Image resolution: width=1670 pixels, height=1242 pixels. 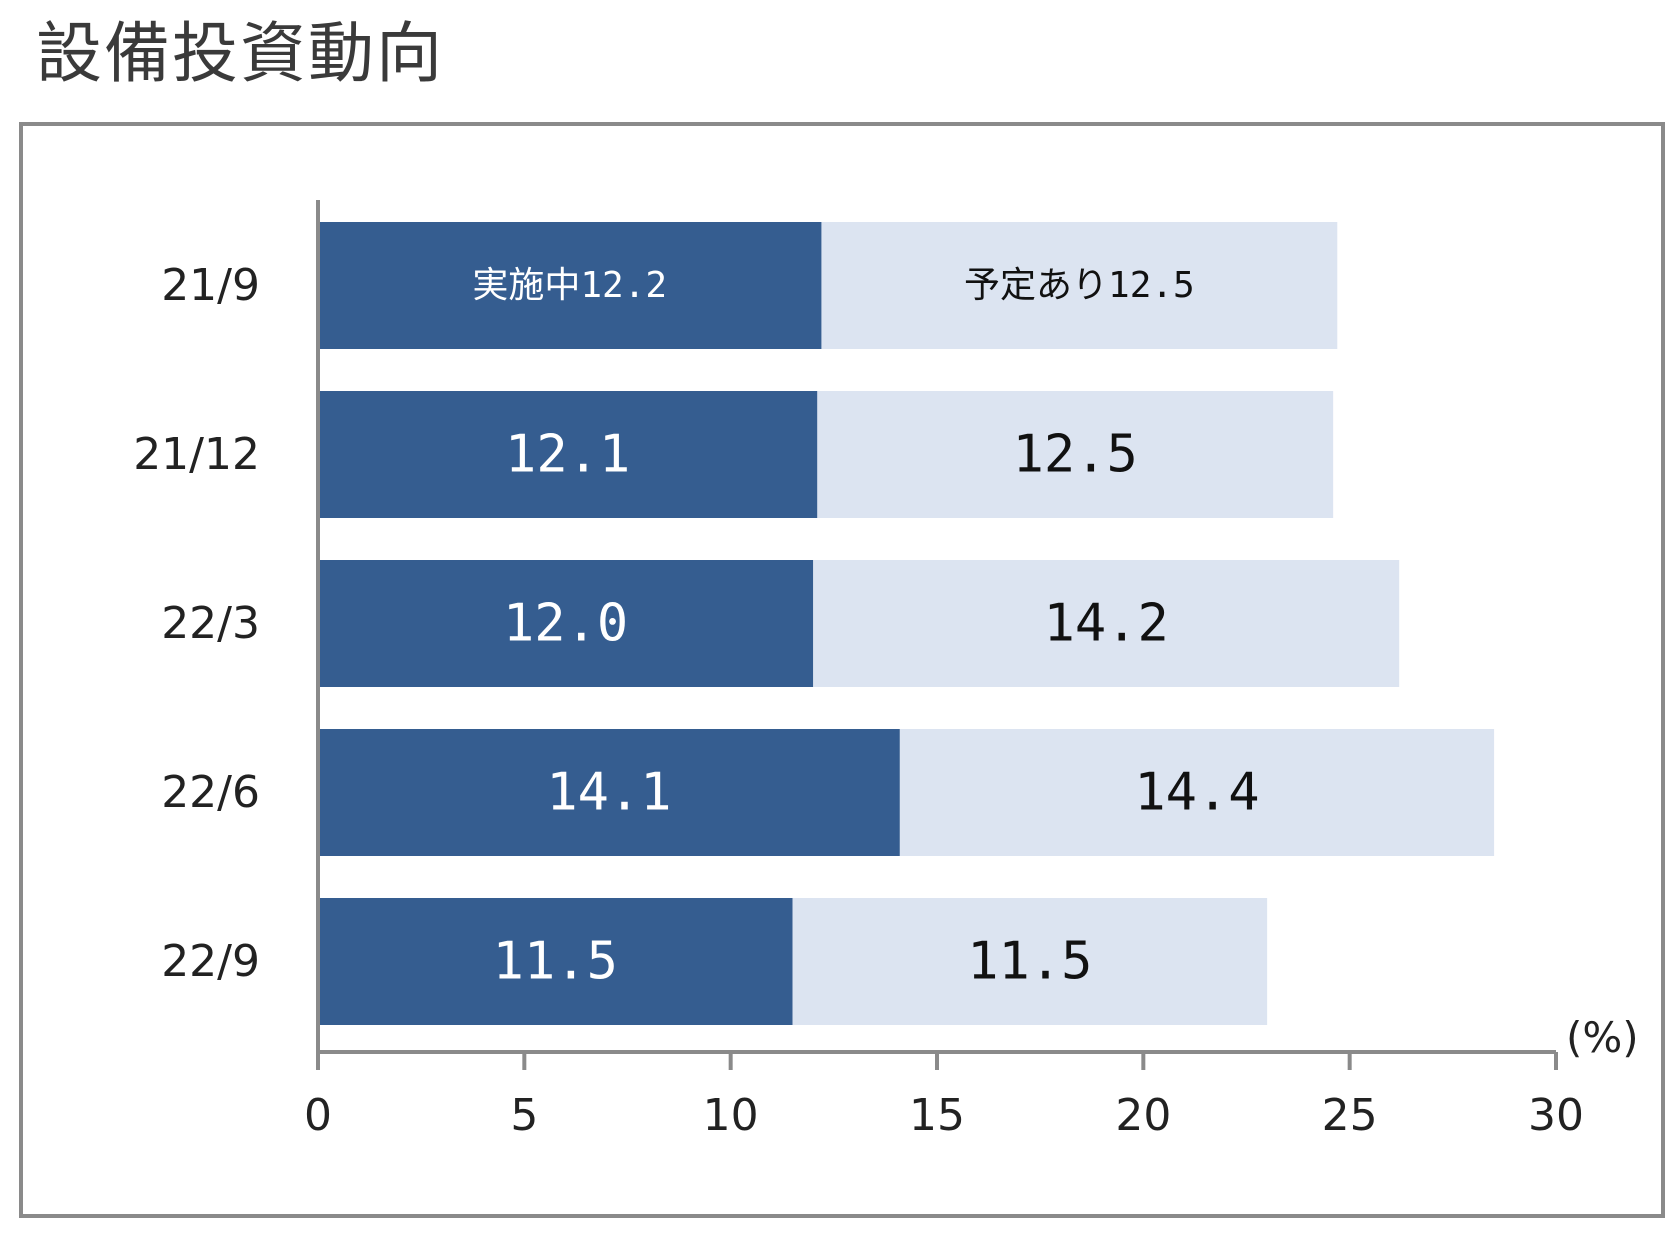 What do you see at coordinates (1143, 1115) in the screenshot?
I see `x-tick-label-4: 20` at bounding box center [1143, 1115].